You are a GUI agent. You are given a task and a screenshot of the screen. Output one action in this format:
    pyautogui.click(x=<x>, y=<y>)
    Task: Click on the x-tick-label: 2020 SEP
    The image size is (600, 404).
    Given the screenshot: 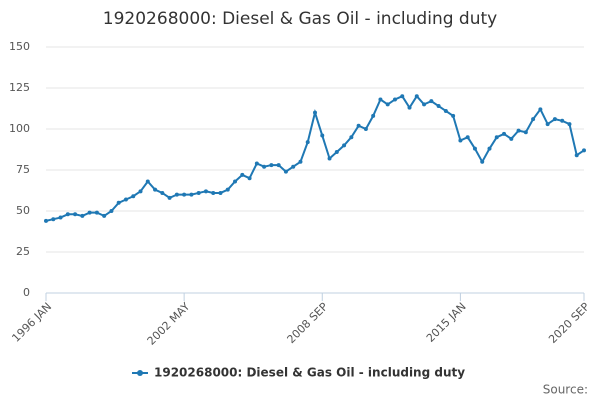 What is the action you would take?
    pyautogui.click(x=569, y=323)
    